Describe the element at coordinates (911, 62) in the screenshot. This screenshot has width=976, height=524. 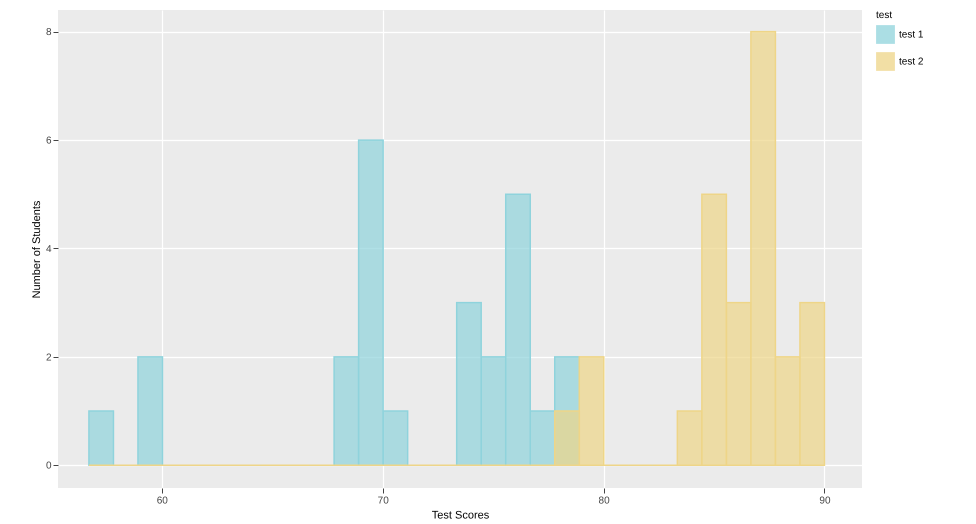
I see `legend-label: test 2` at that location.